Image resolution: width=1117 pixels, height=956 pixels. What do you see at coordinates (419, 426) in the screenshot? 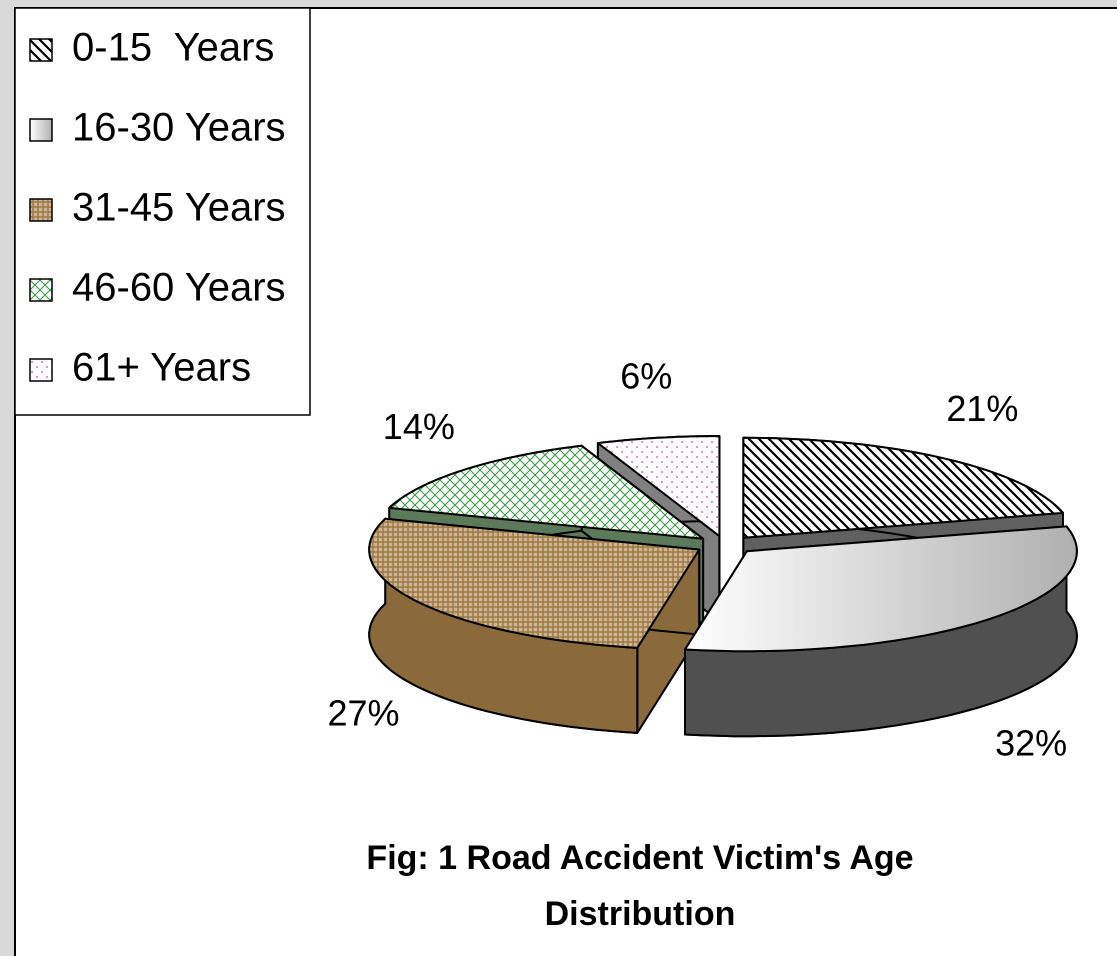
I see `data-label: 14%` at bounding box center [419, 426].